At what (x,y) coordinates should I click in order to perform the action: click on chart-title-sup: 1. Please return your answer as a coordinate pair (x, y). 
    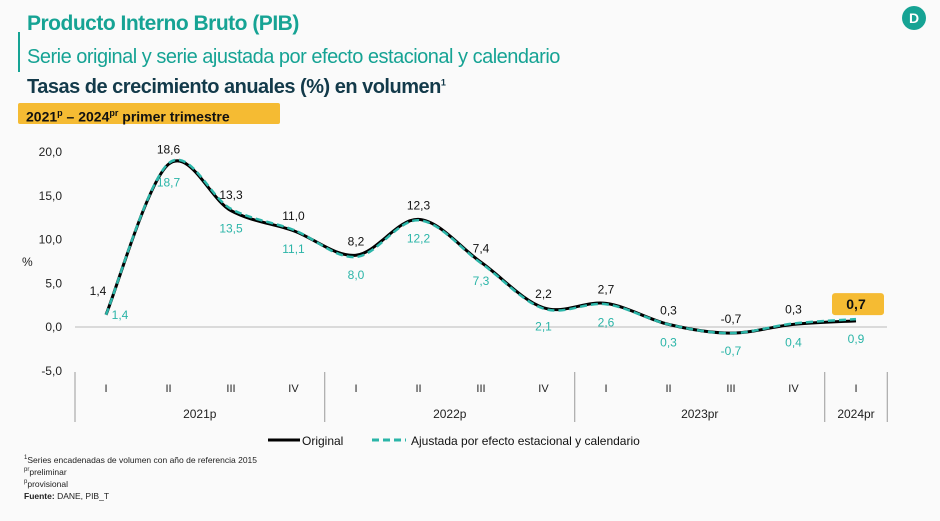
    Looking at the image, I should click on (443, 82).